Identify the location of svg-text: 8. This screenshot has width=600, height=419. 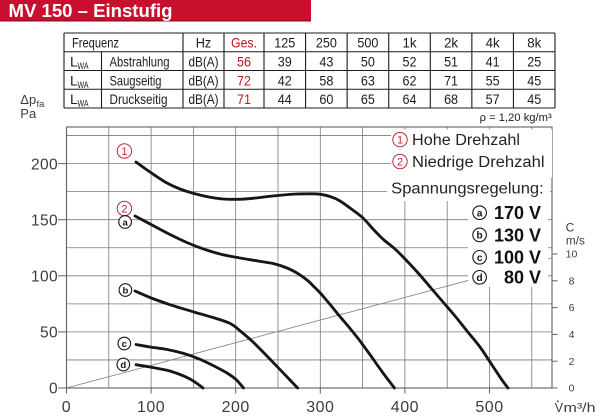
(572, 281).